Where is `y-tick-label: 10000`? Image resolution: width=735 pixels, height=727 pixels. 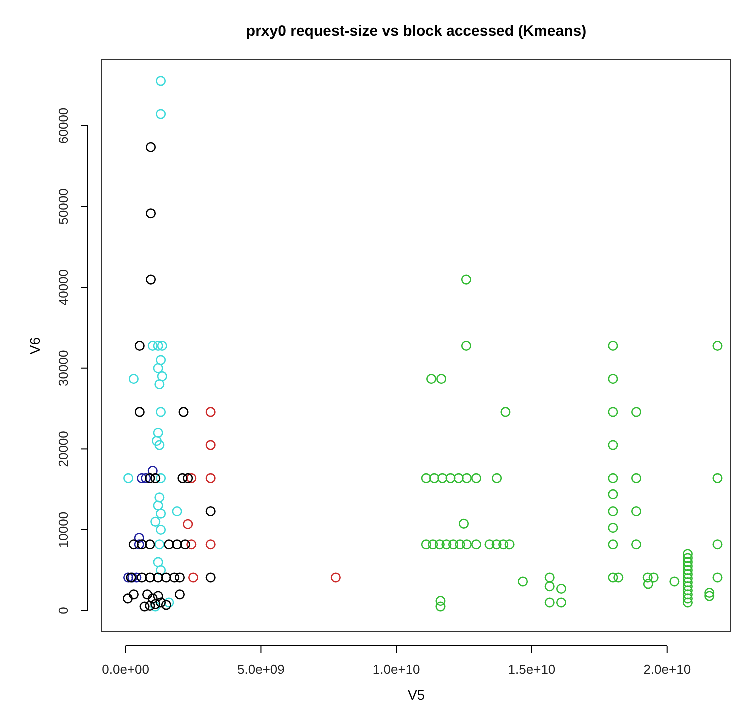 y-tick-label: 10000 is located at coordinates (63, 530).